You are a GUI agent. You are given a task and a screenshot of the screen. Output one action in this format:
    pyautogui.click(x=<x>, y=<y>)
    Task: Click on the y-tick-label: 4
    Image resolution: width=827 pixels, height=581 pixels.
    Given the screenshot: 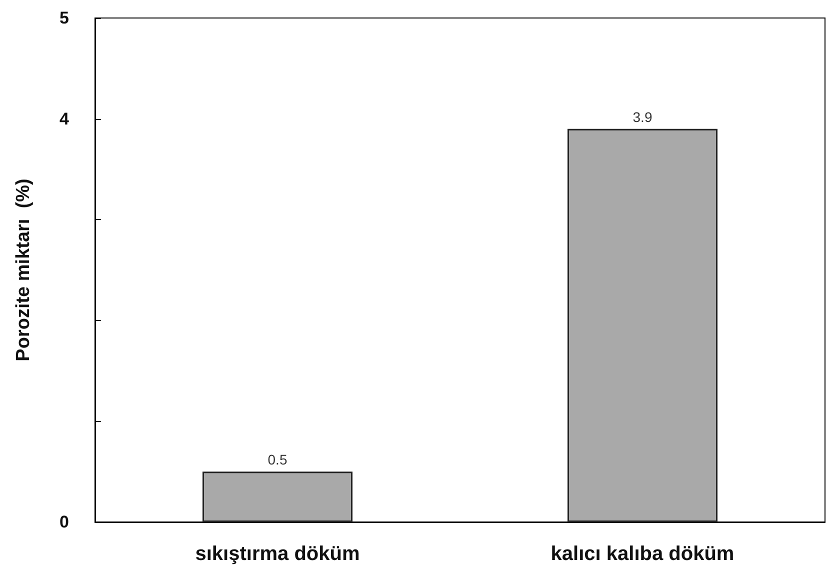 What is the action you would take?
    pyautogui.click(x=65, y=118)
    